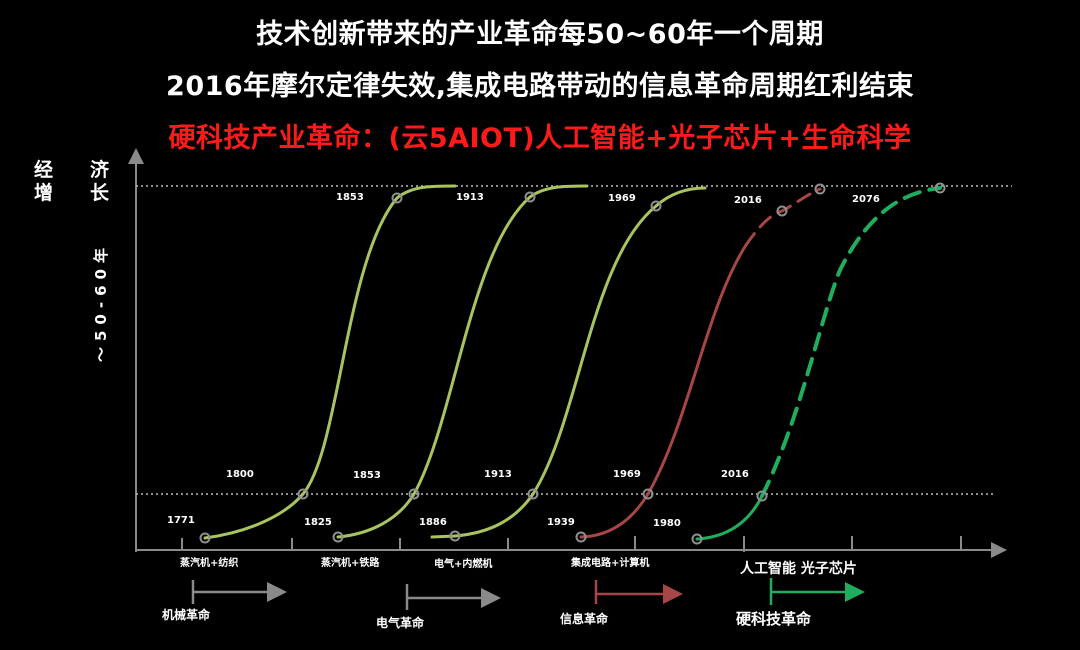  I want to click on tech-label: 人工智能 光子芯片, so click(798, 568).